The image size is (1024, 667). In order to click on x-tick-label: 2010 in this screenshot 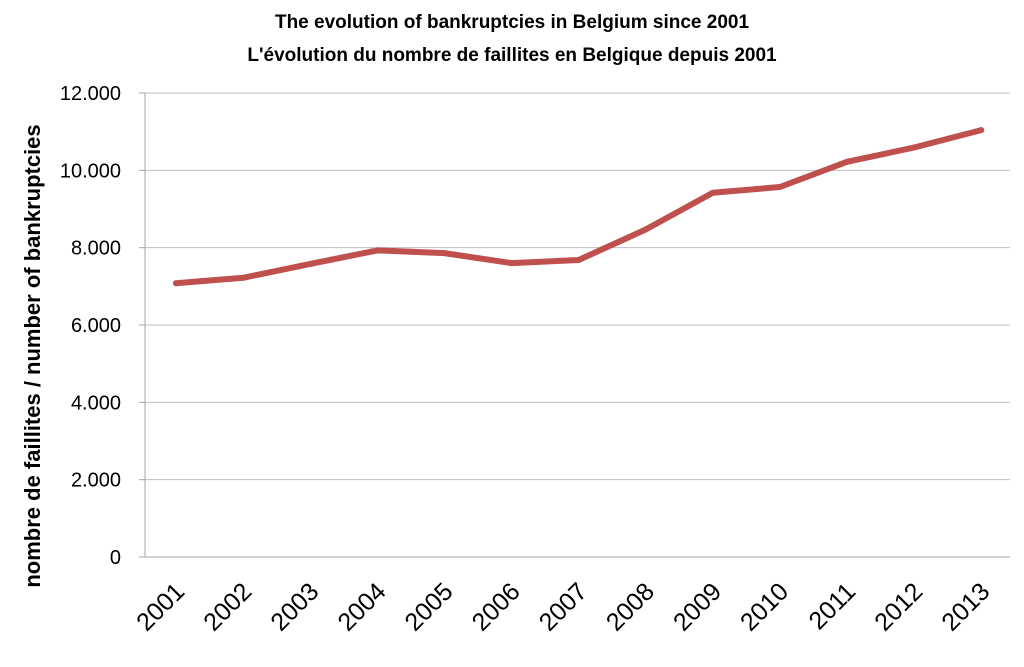, I will do `click(764, 606)`.